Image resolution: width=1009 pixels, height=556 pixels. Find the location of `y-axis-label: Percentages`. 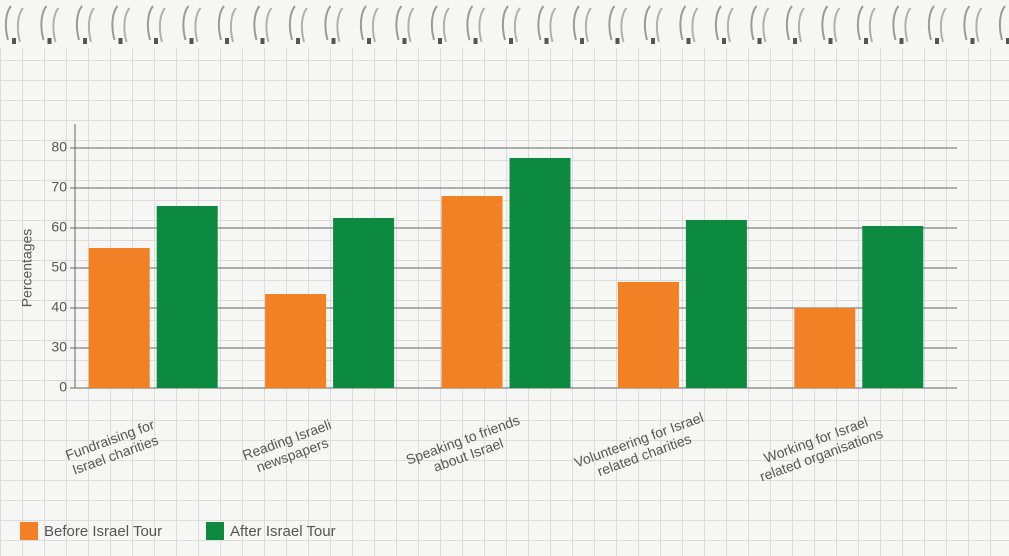

y-axis-label: Percentages is located at coordinates (27, 268).